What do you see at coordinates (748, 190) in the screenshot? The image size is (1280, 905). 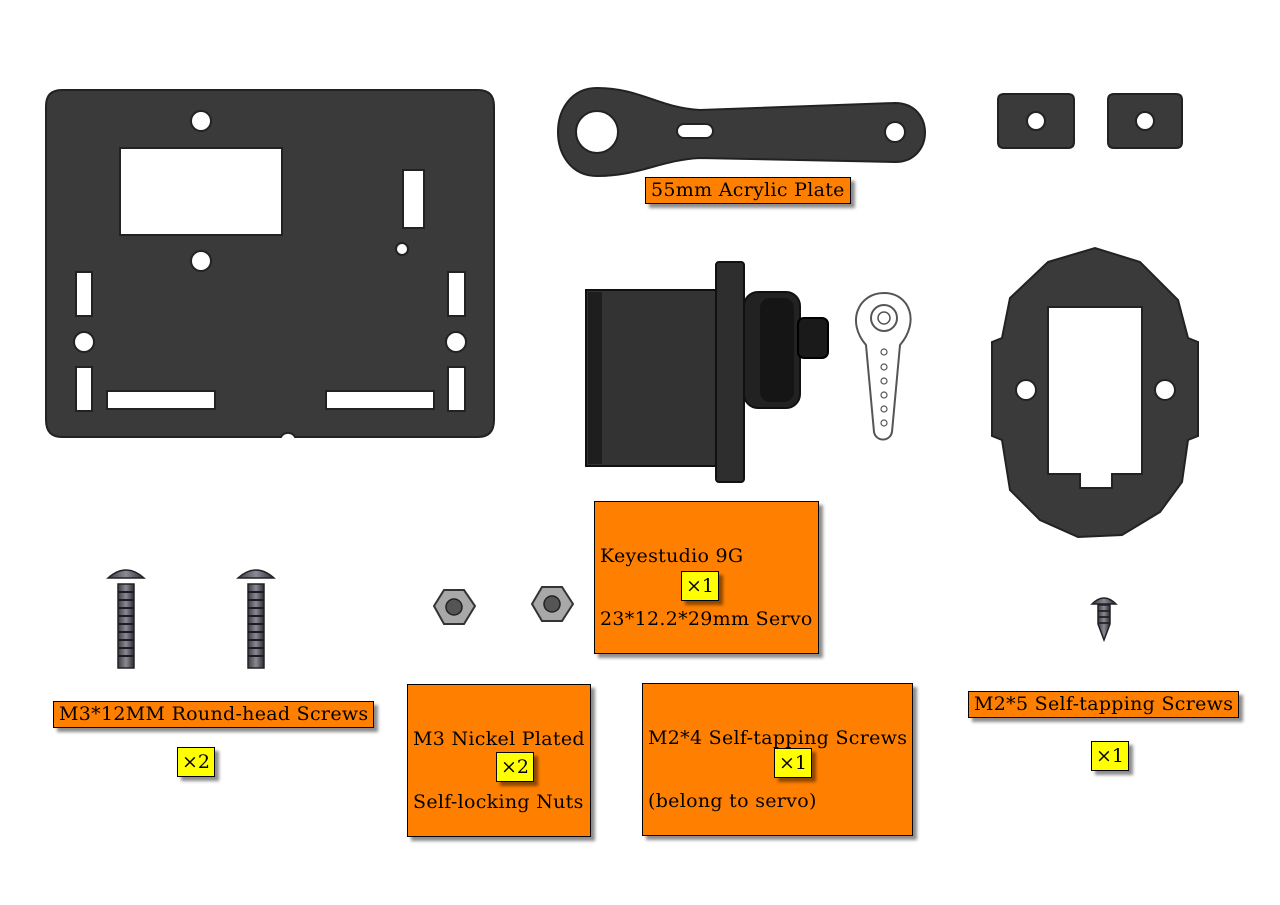 I see `label-acrylic-plate: 55mm Acrylic Plate` at bounding box center [748, 190].